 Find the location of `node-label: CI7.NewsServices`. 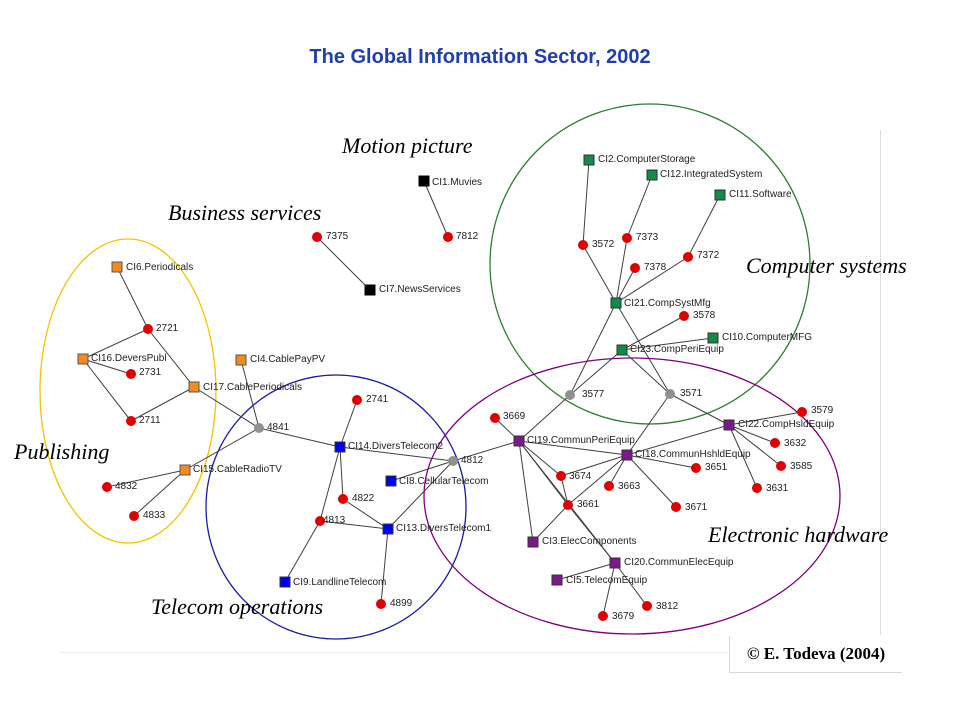

node-label: CI7.NewsServices is located at coordinates (420, 289).